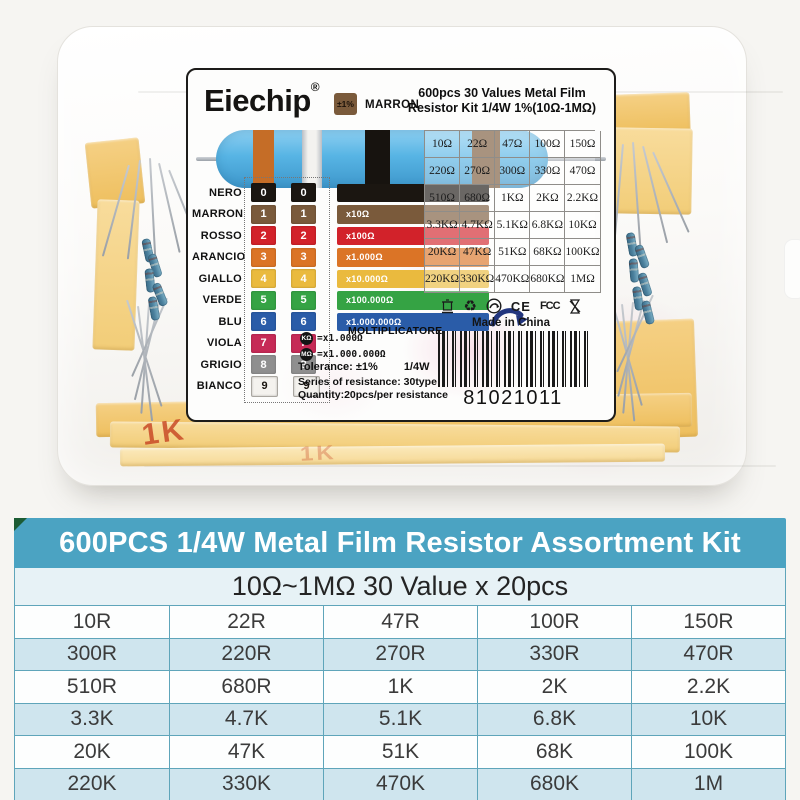 This screenshot has height=800, width=800. I want to click on label-grid-cell: 68KΩ, so click(548, 252).